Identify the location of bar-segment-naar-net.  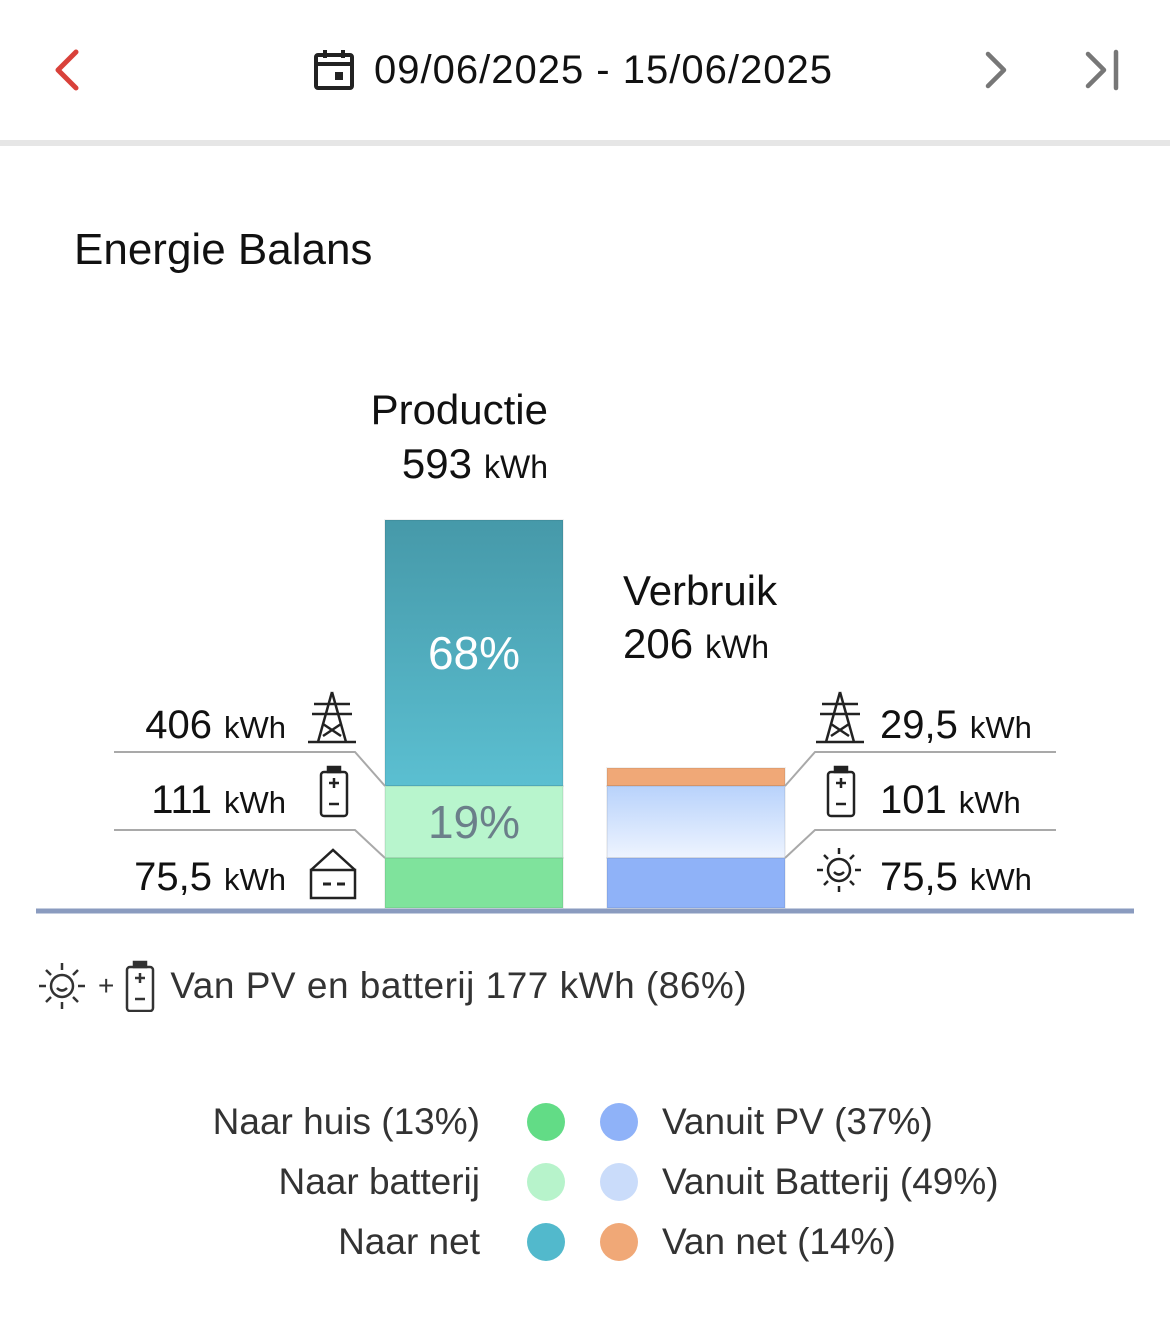
(474, 653).